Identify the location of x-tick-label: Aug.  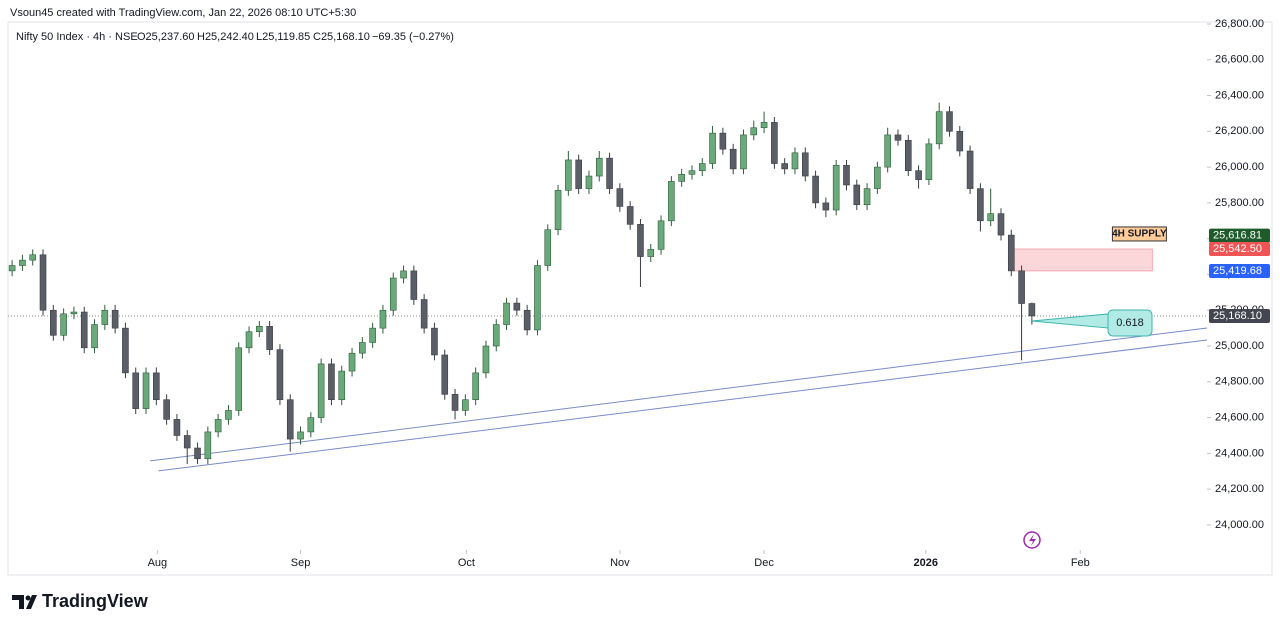
(158, 563).